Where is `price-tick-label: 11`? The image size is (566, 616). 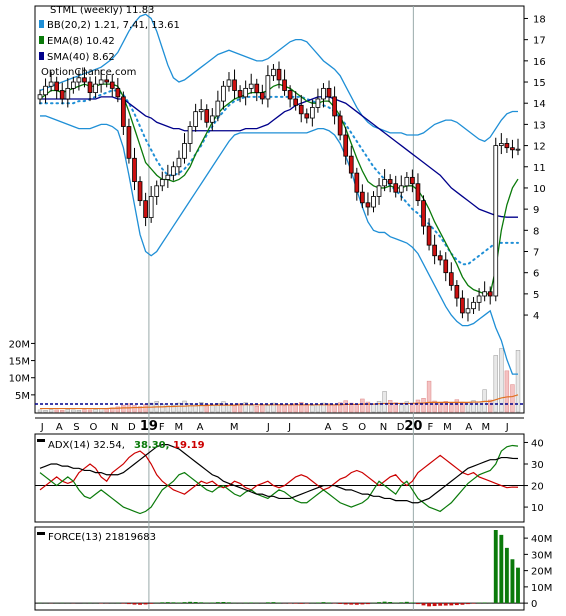
price-tick-label: 11 is located at coordinates (539, 168).